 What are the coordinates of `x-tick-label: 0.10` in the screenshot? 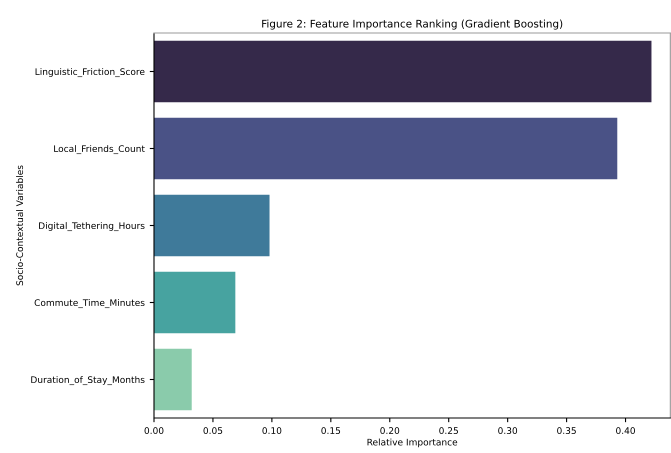 It's located at (272, 430).